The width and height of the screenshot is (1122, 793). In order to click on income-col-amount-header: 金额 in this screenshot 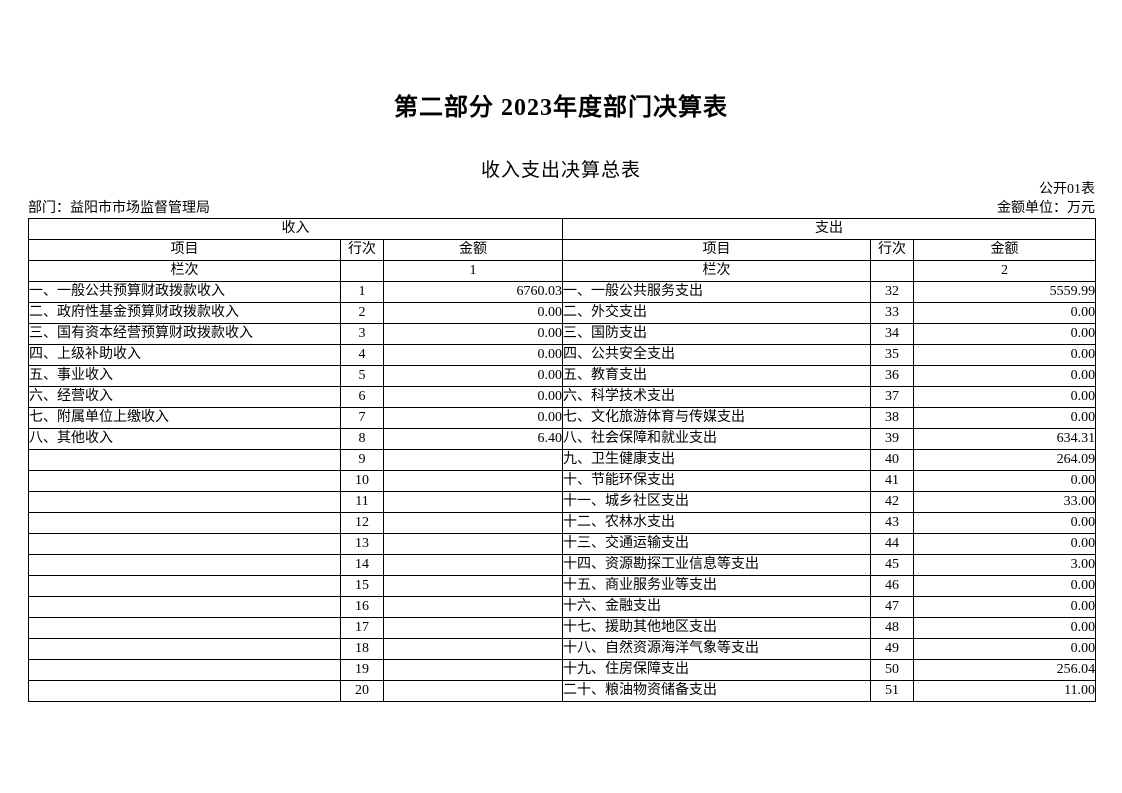, I will do `click(473, 250)`.